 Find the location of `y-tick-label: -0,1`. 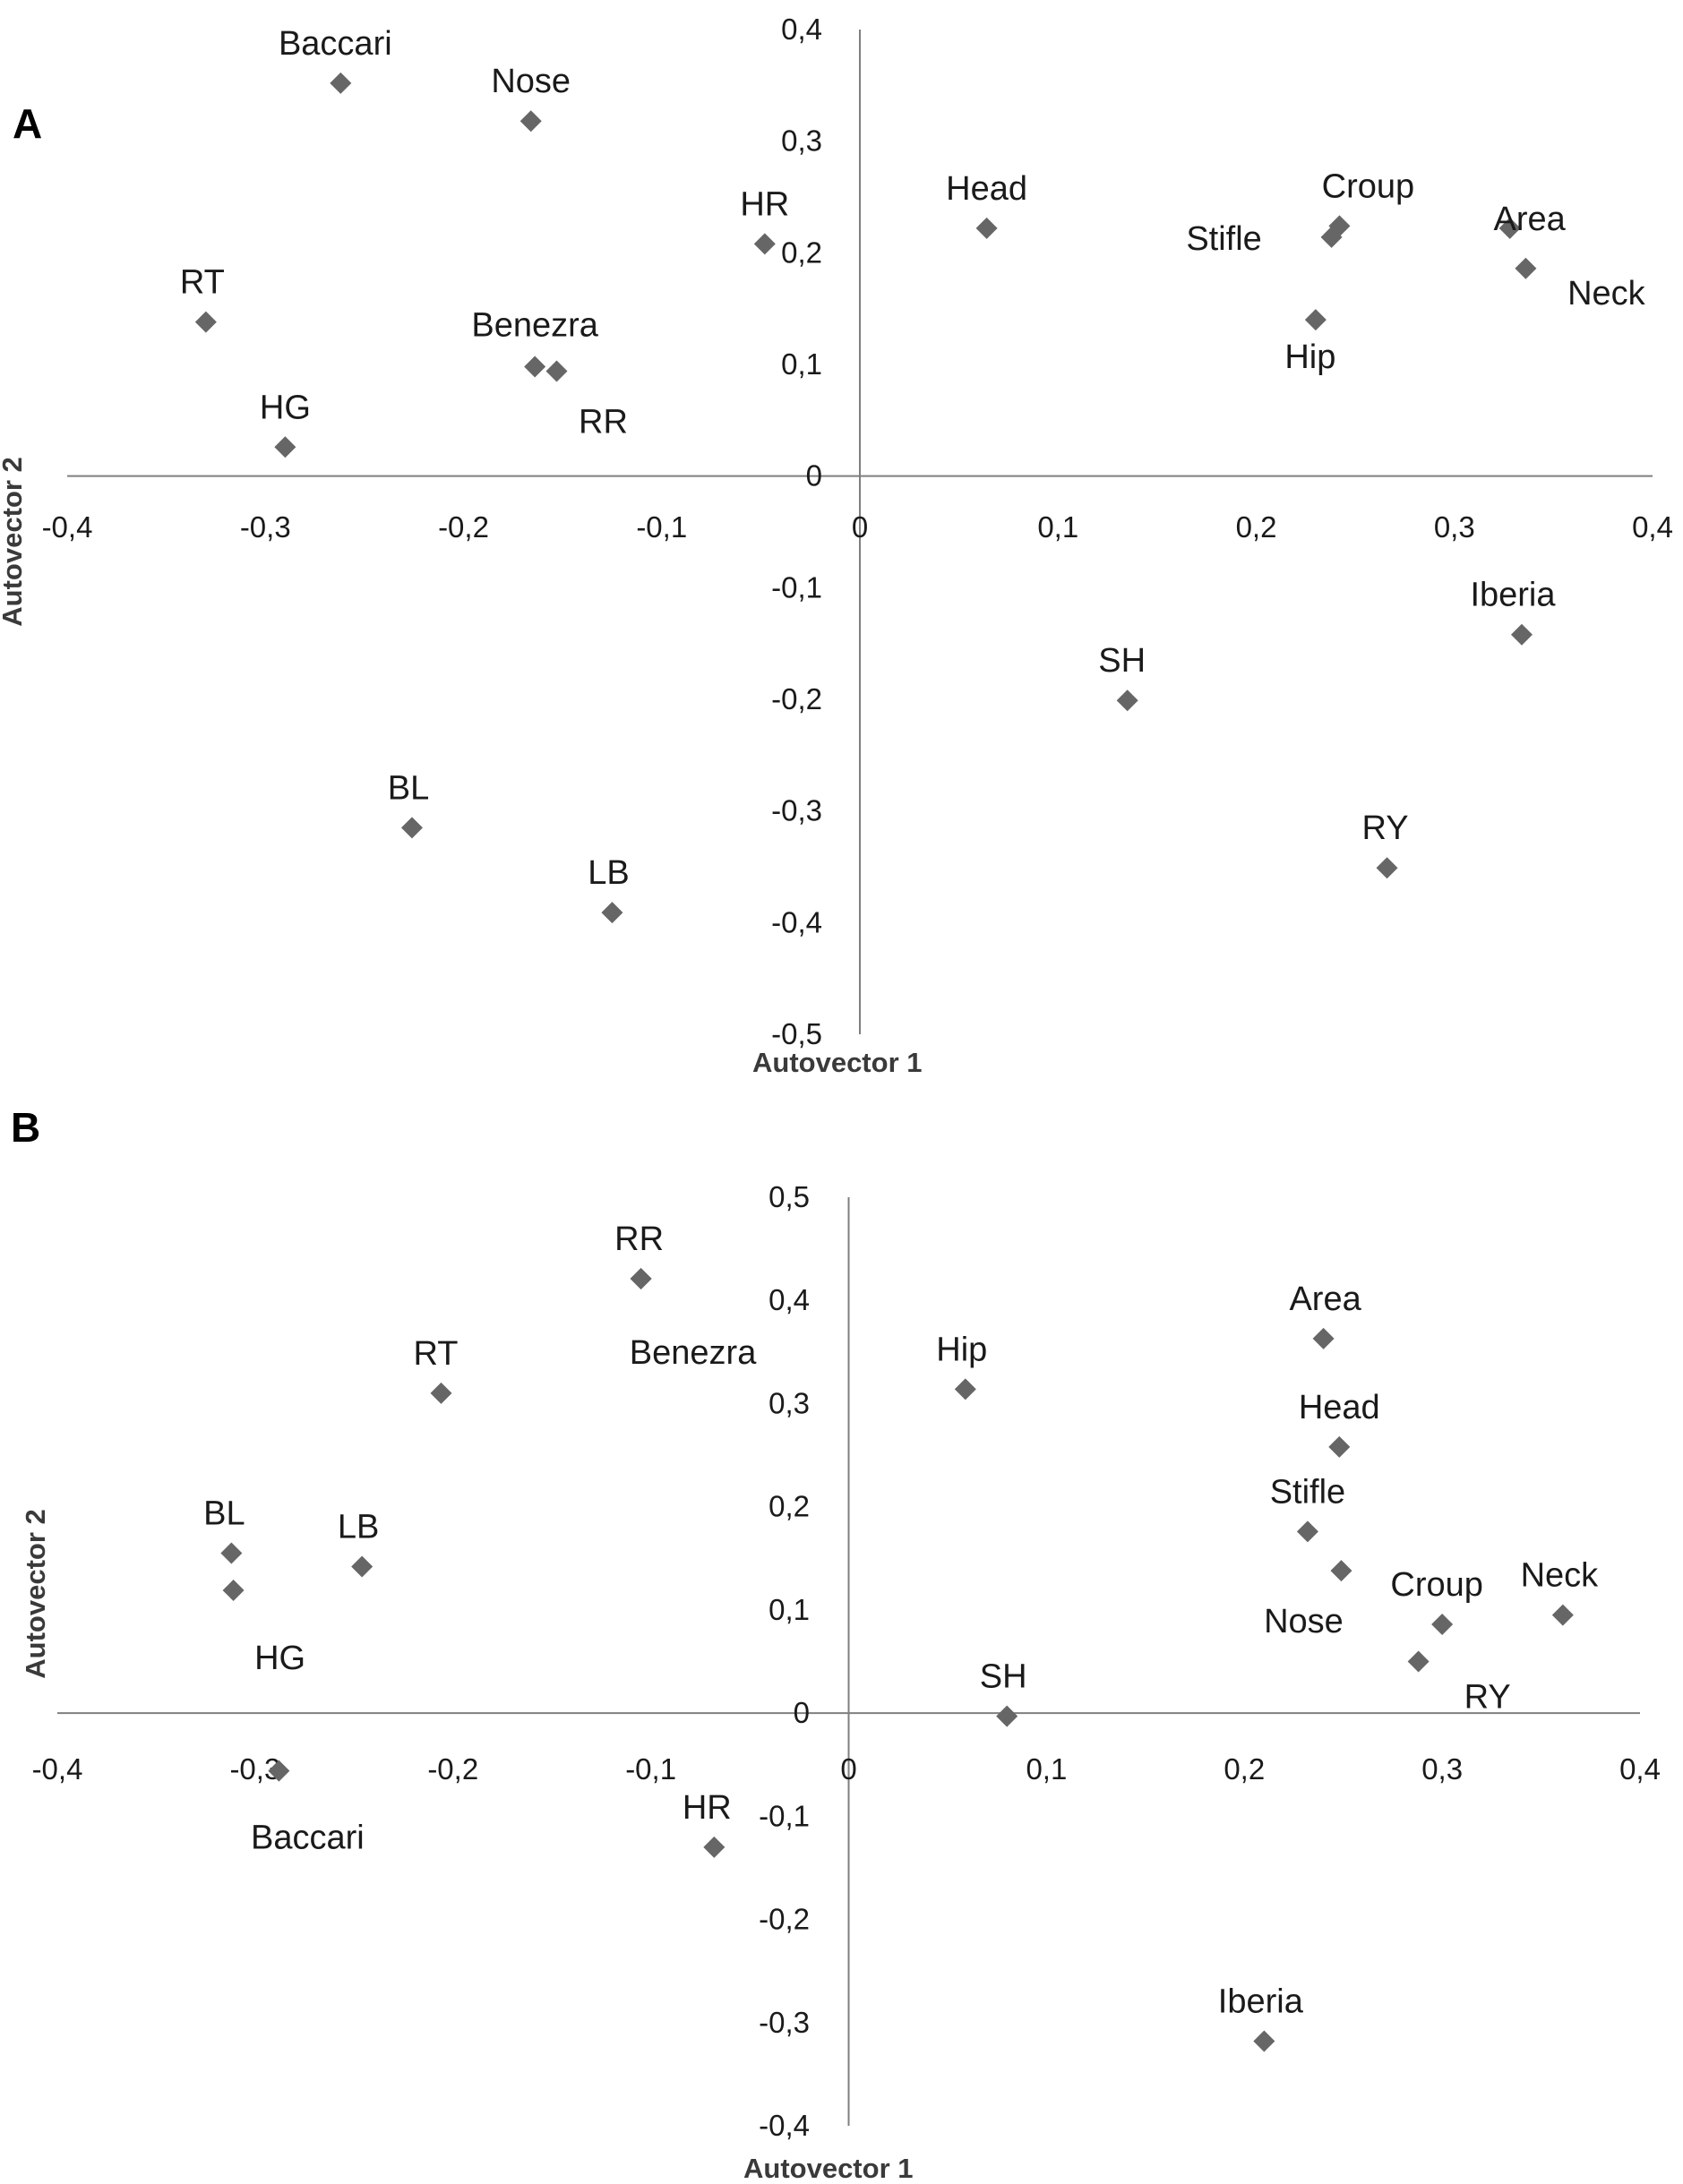

y-tick-label: -0,1 is located at coordinates (784, 1815).